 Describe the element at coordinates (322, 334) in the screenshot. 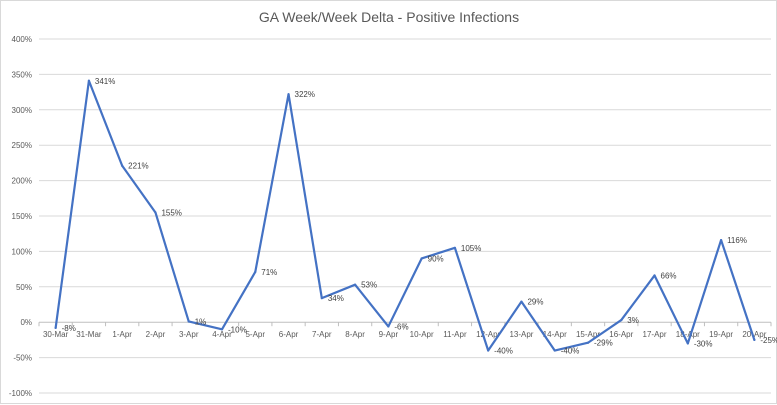

I see `x-tick-label: 7-Apr` at that location.